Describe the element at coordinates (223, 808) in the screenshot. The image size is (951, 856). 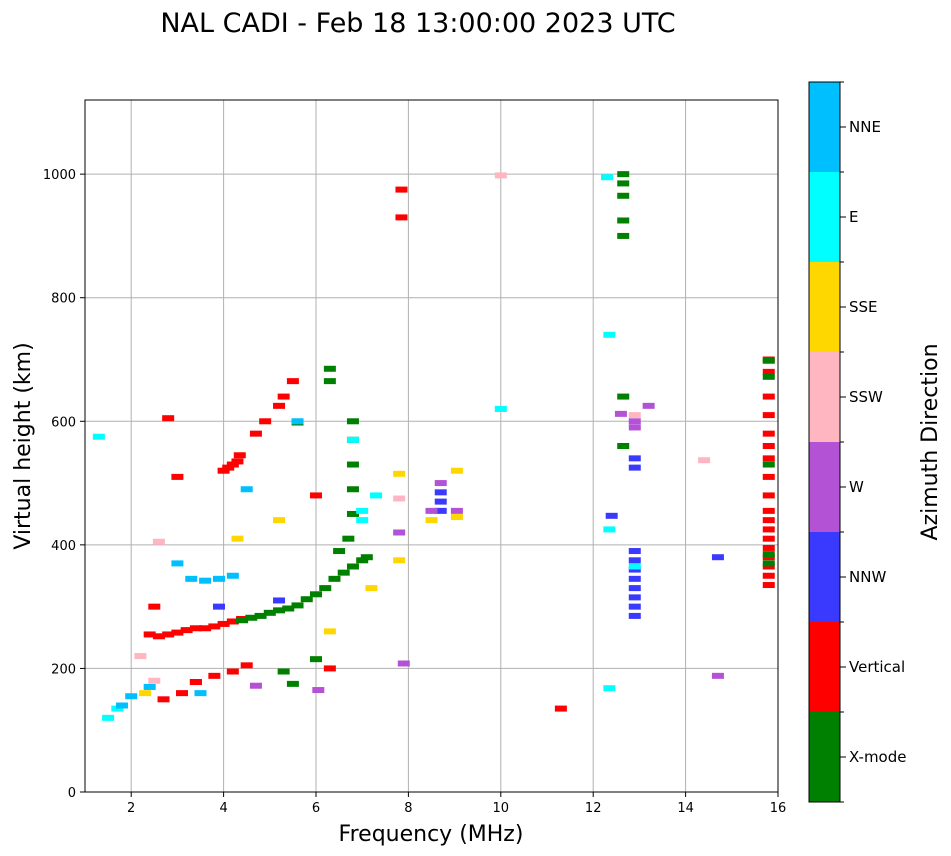
I see `x-tick-label: 4` at that location.